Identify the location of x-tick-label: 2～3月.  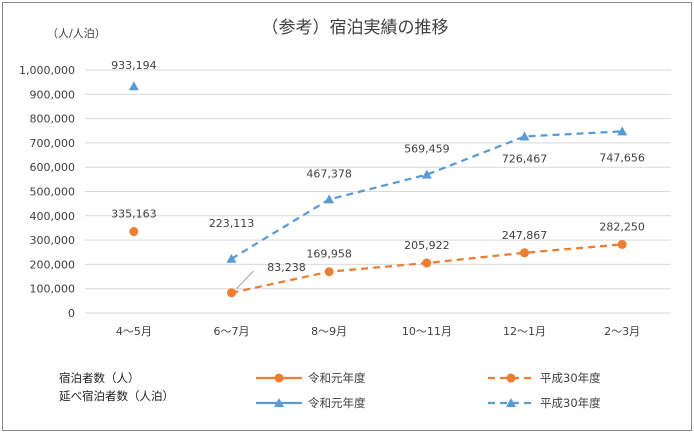
(622, 331).